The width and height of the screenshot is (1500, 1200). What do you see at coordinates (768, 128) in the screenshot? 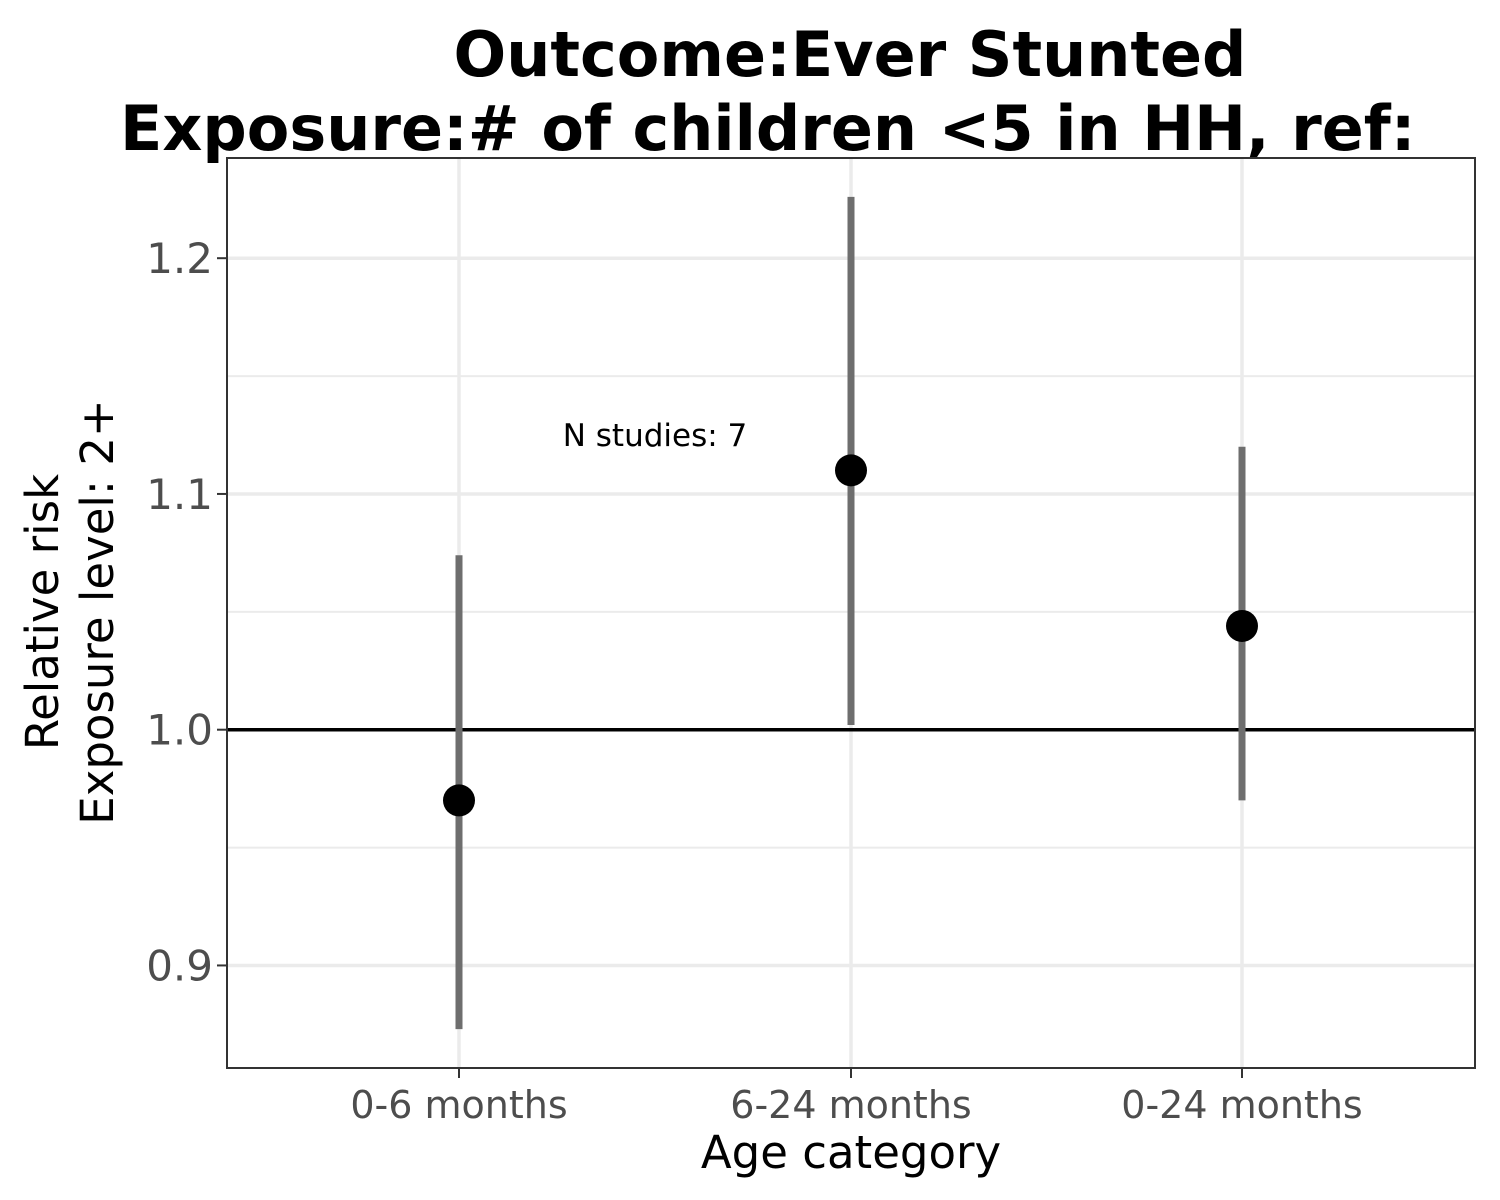
I see `chart-title-line-2: Exposure:# of children <5 in HH, ref:` at bounding box center [768, 128].